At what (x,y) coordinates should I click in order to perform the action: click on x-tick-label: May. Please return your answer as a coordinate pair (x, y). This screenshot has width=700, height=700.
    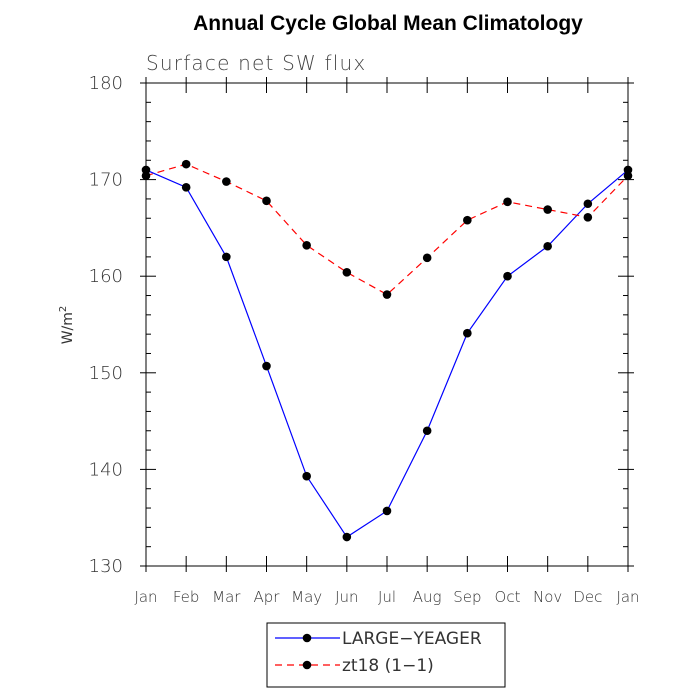
    Looking at the image, I should click on (306, 597).